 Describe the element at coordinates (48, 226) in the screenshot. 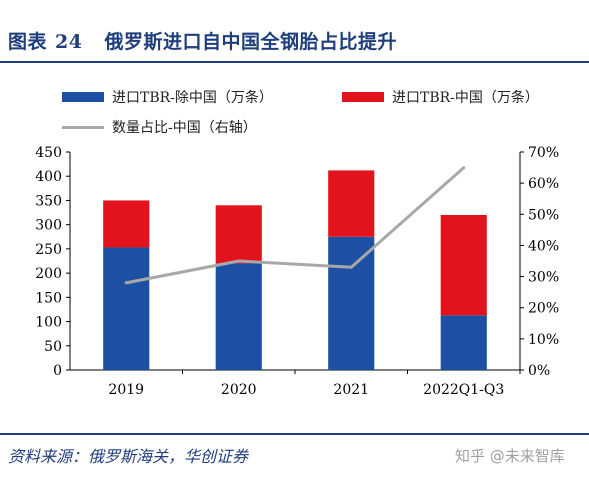

I see `y-left-tick-label: 300` at that location.